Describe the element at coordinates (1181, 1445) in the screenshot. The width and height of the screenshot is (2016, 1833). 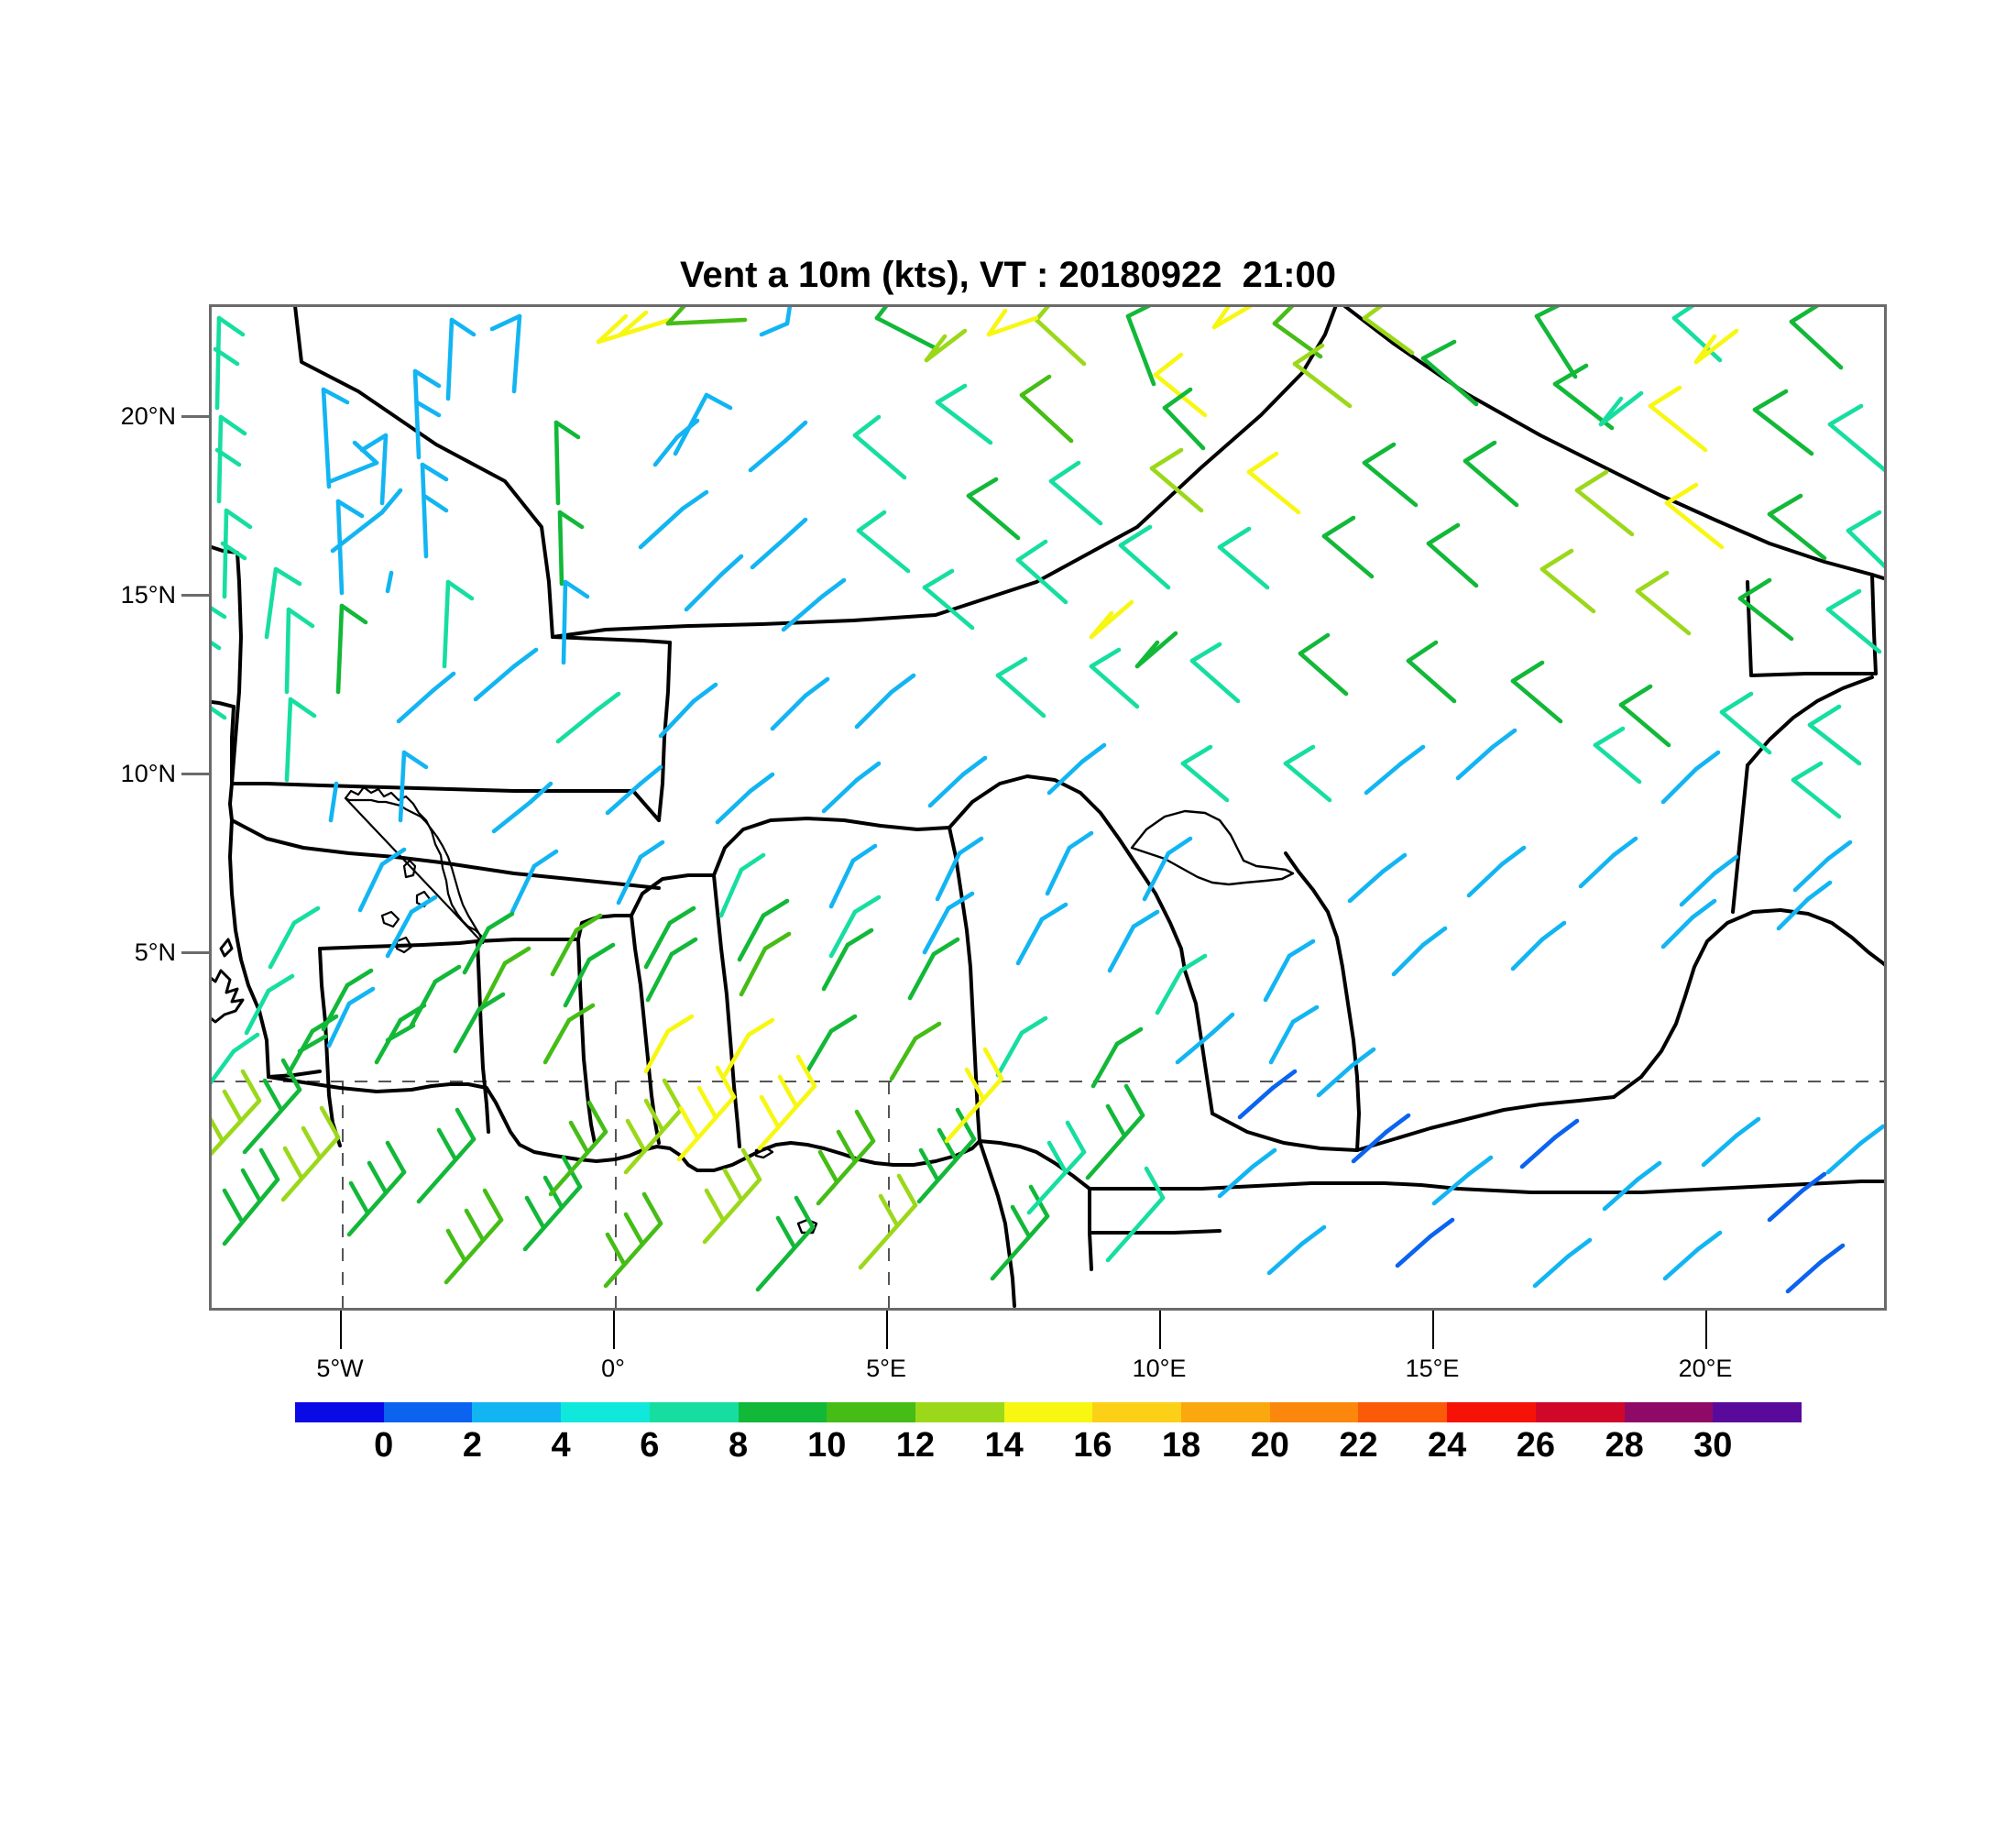
I see `colorbar-tick-18: 18` at that location.